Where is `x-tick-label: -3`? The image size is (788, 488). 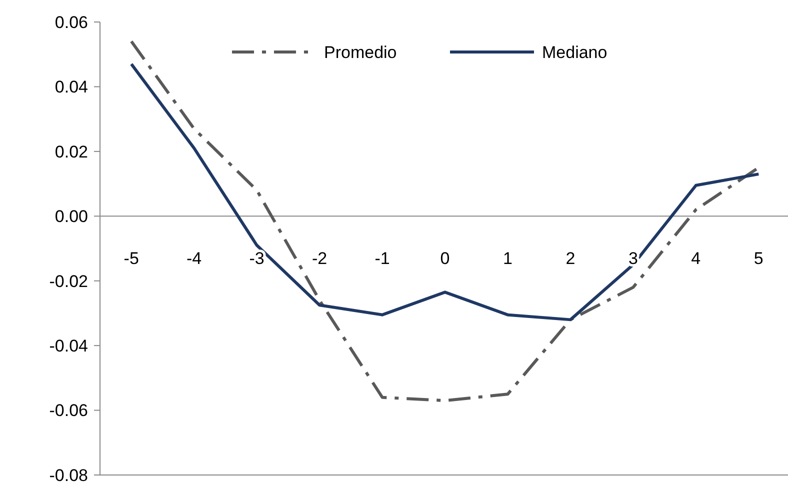 x-tick-label: -3 is located at coordinates (256, 258).